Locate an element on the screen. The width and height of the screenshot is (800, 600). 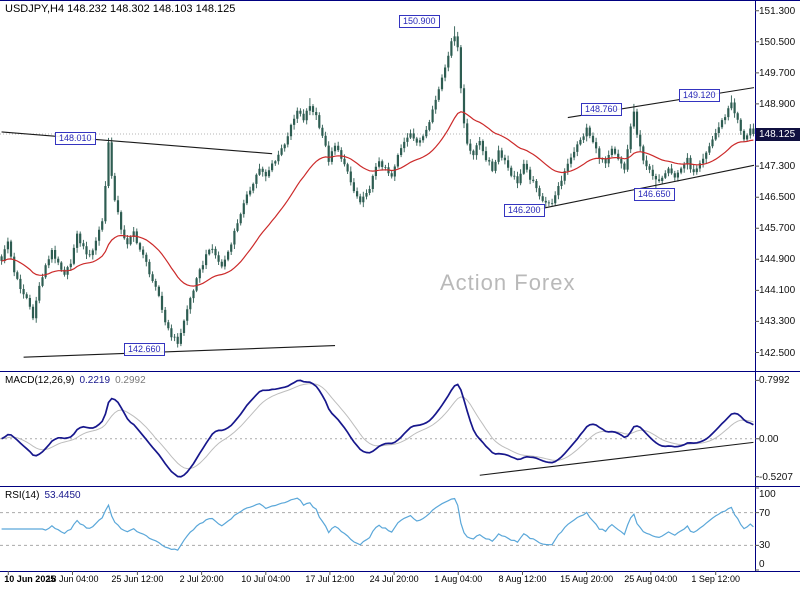
price-annotation: 149.120 is located at coordinates (699, 95).